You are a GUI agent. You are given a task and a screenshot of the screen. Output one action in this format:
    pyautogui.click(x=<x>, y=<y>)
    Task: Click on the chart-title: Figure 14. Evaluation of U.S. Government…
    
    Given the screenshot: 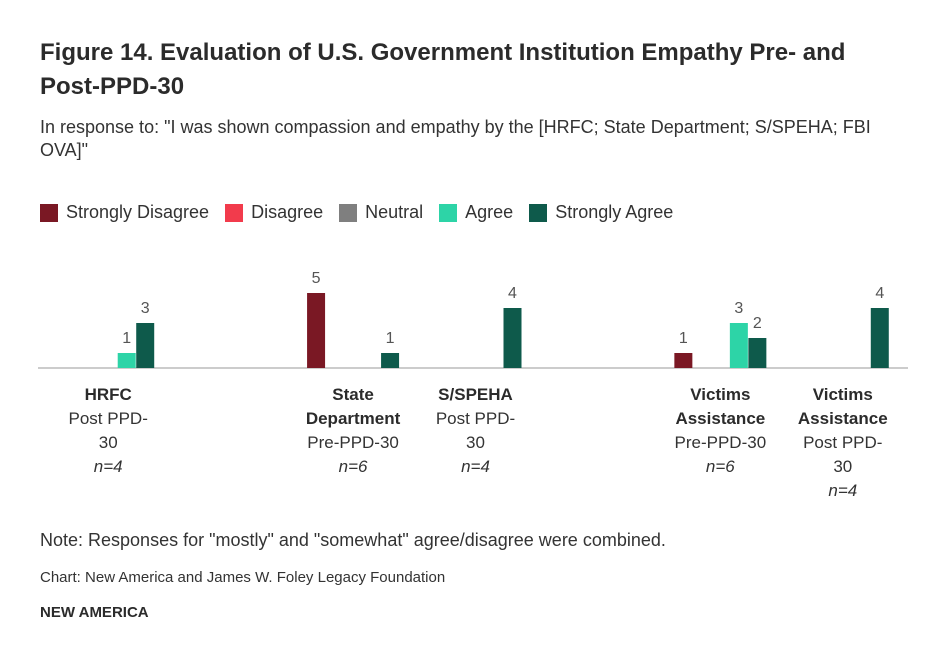 What is the action you would take?
    pyautogui.click(x=443, y=69)
    